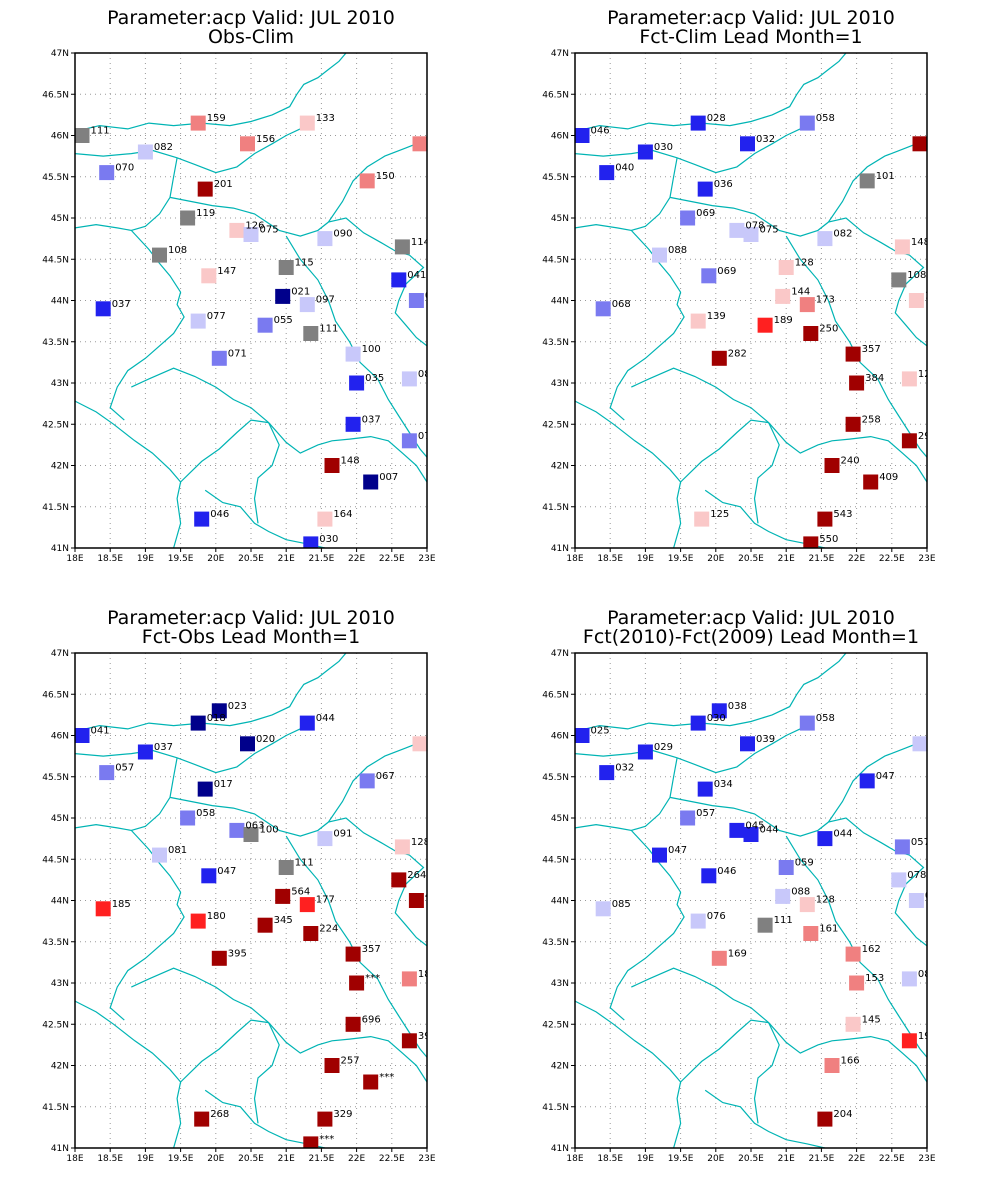  What do you see at coordinates (719, 514) in the screenshot?
I see `station-label: 125` at bounding box center [719, 514].